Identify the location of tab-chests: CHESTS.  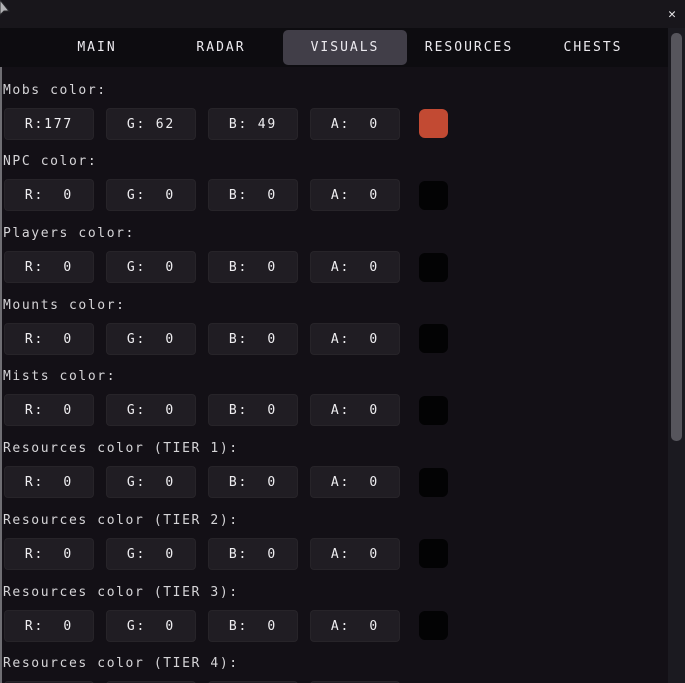
(593, 47).